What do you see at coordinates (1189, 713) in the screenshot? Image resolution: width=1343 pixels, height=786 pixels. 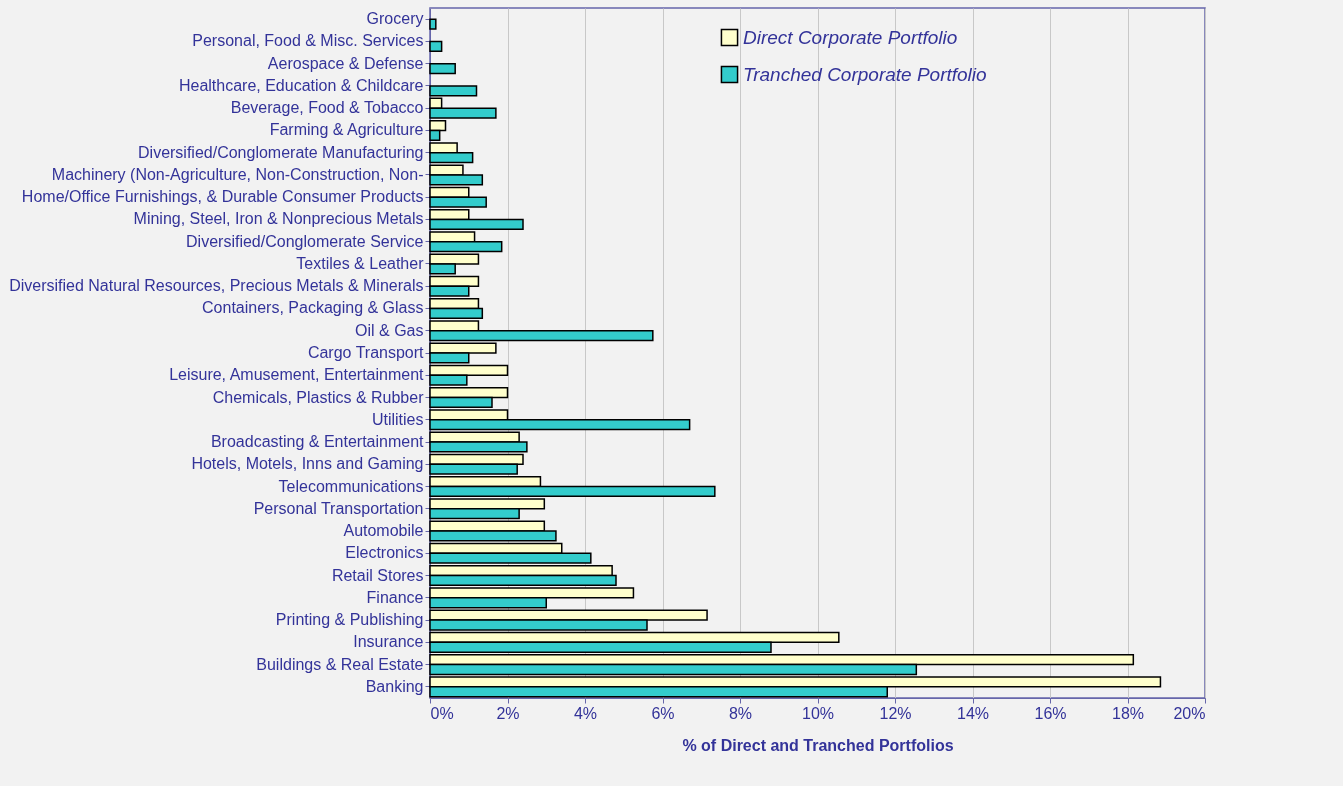 I see `x-tick-label: 20%` at bounding box center [1189, 713].